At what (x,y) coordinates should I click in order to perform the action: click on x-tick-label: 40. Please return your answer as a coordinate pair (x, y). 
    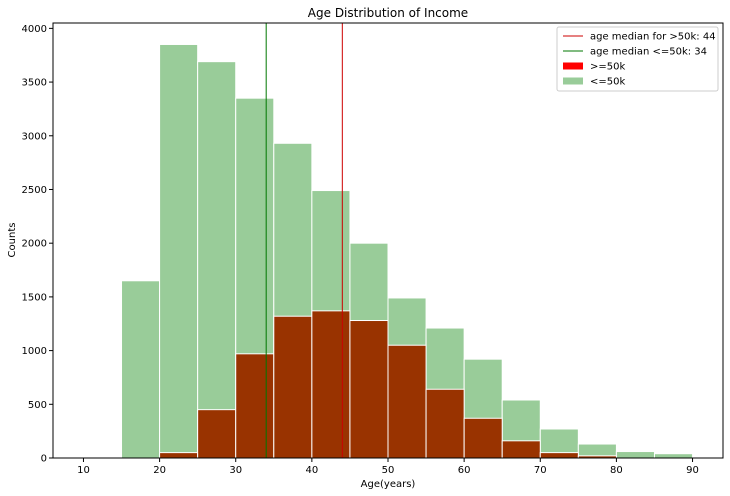
    Looking at the image, I should click on (311, 470).